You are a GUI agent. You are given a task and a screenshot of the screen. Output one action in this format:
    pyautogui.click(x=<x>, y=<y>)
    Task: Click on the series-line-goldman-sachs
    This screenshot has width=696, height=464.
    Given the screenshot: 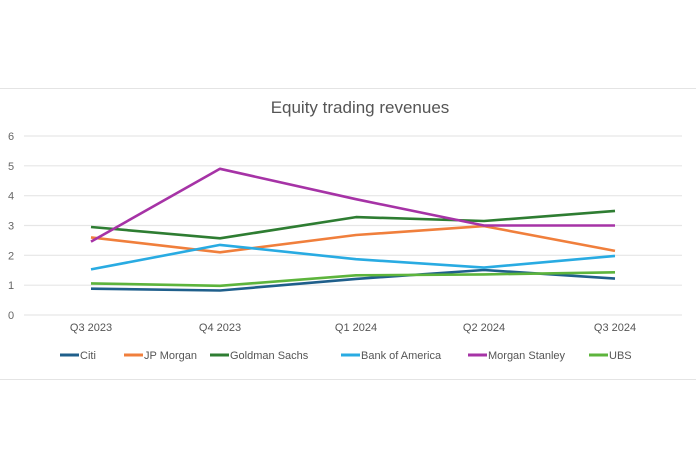 What is the action you would take?
    pyautogui.click(x=353, y=224)
    